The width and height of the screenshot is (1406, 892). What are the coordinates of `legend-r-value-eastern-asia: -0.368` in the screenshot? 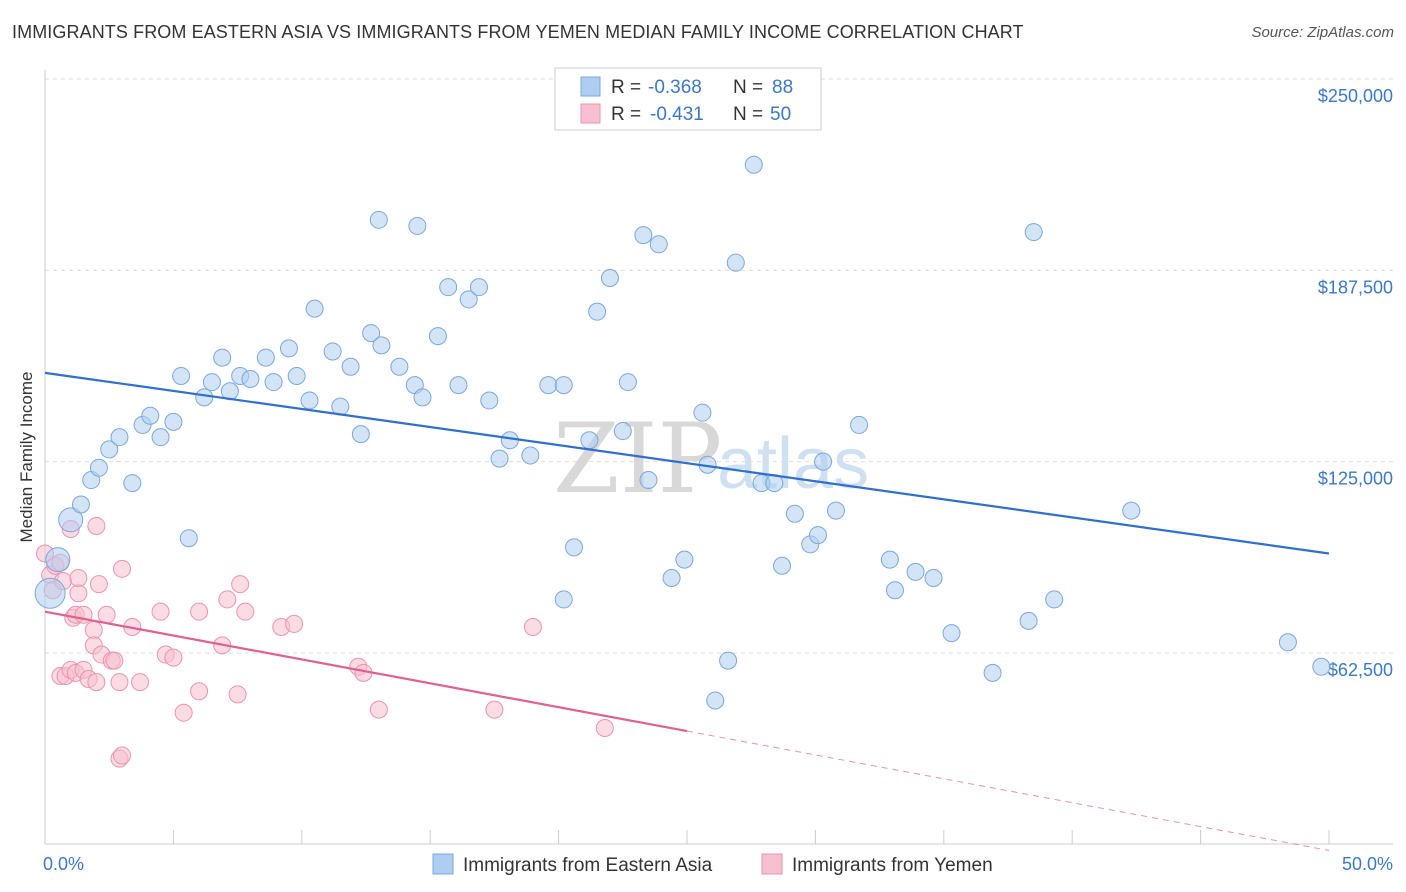 It's located at (675, 87).